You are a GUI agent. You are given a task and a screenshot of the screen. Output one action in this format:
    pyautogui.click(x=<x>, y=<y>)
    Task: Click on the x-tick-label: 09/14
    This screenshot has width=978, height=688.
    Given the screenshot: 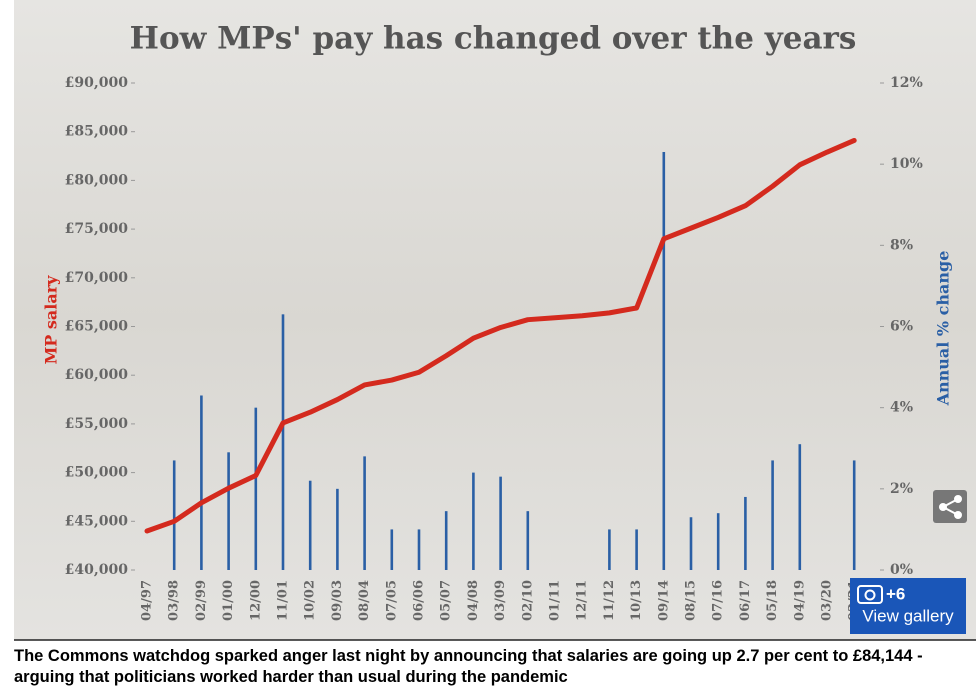 What is the action you would take?
    pyautogui.click(x=663, y=600)
    